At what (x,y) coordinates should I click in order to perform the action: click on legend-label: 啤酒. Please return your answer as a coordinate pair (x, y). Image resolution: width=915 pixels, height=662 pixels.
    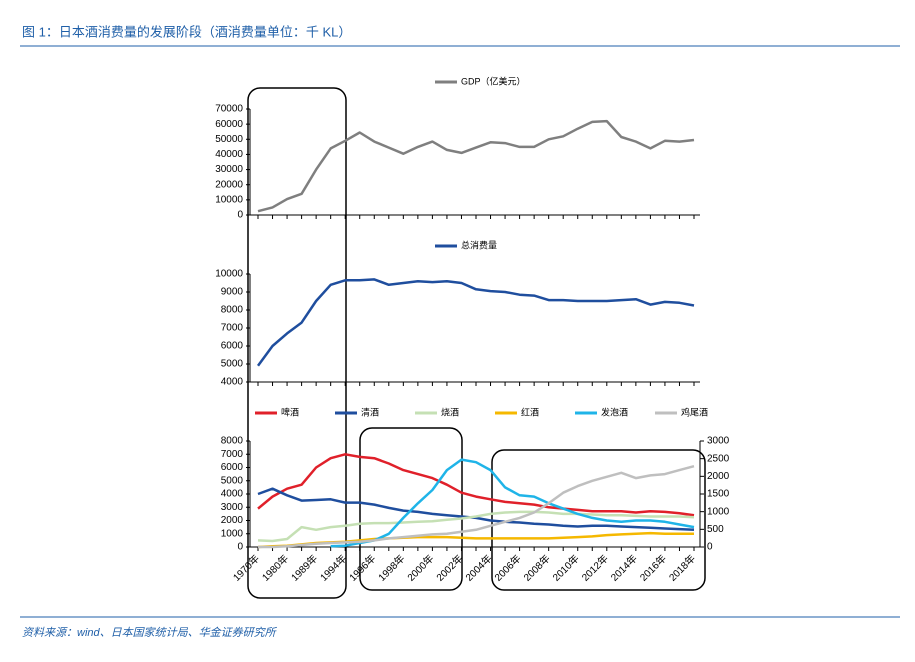
    Looking at the image, I should click on (290, 411).